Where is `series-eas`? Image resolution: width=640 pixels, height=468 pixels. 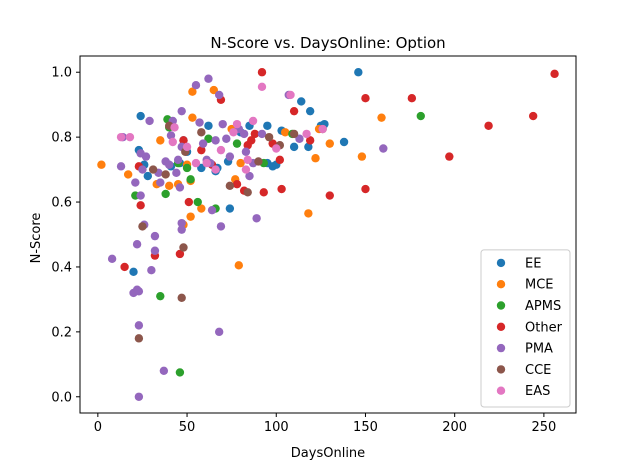 series-eas is located at coordinates (221, 128).